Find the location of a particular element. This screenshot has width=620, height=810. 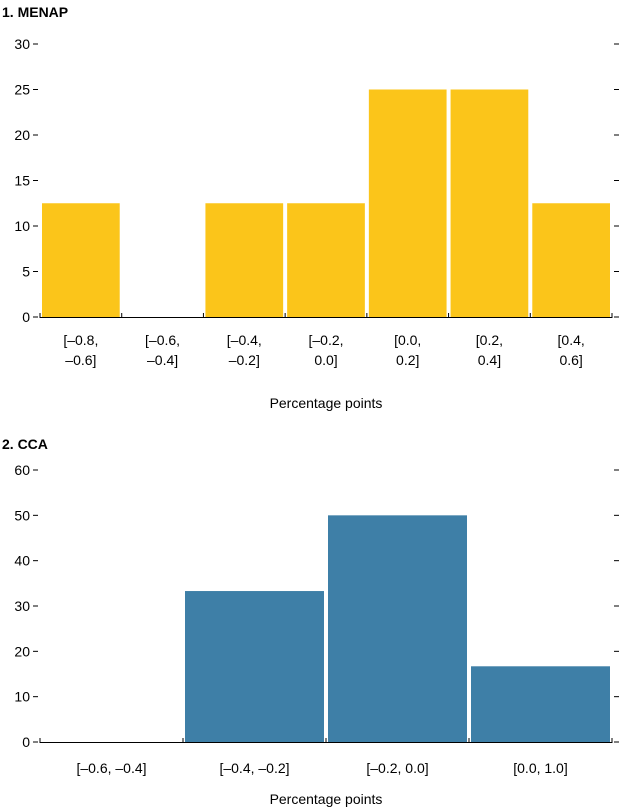

chart-title: 2. CCA is located at coordinates (25, 444).